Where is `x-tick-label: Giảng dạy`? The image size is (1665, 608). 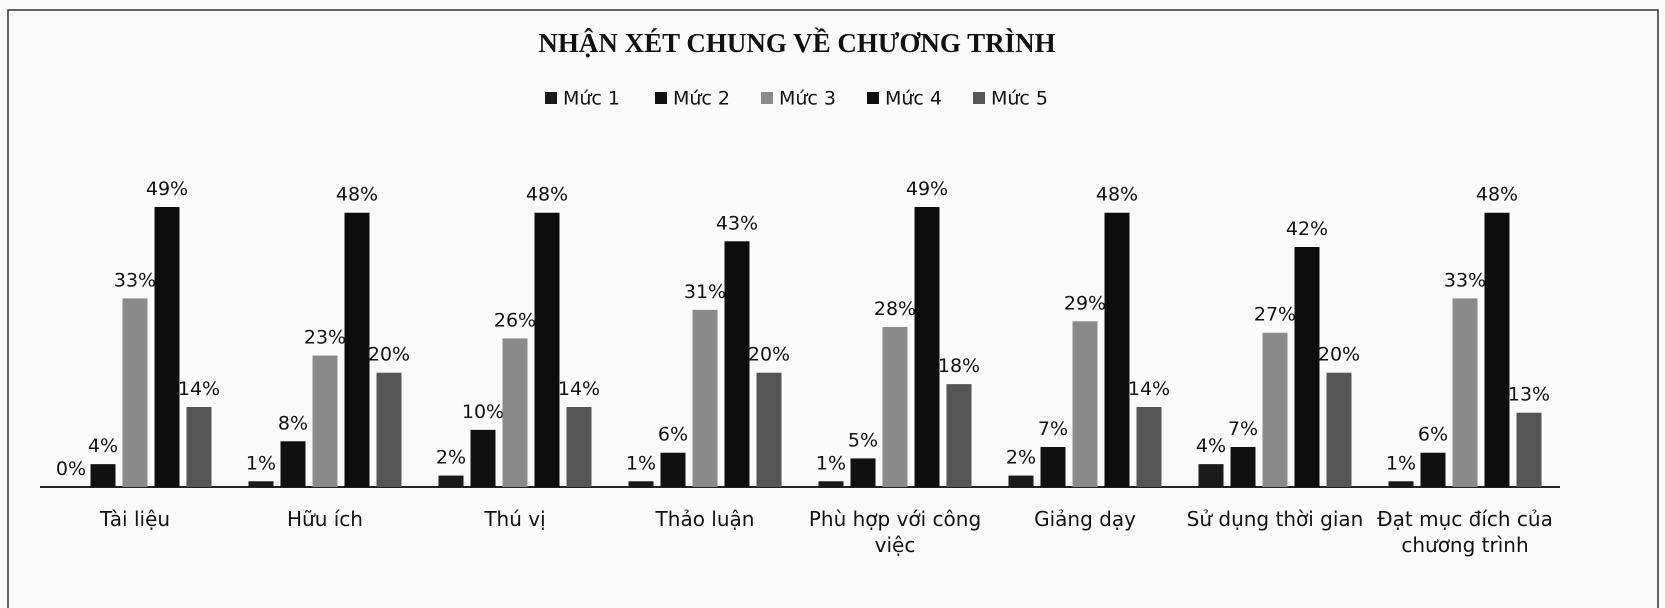
x-tick-label: Giảng dạy is located at coordinates (1085, 519).